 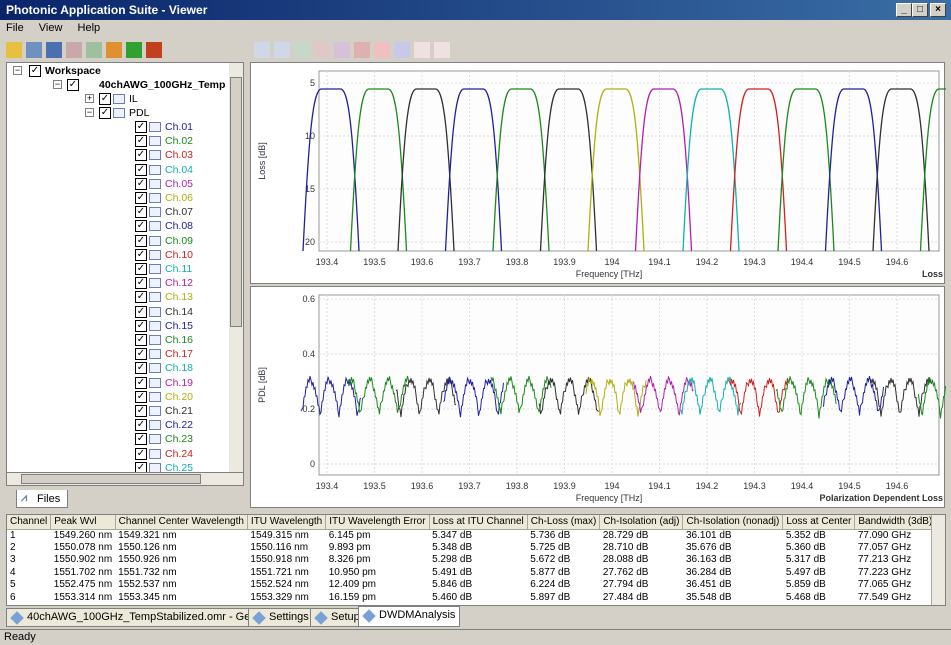 What do you see at coordinates (179, 212) in the screenshot?
I see `tree-channel: Ch.07` at bounding box center [179, 212].